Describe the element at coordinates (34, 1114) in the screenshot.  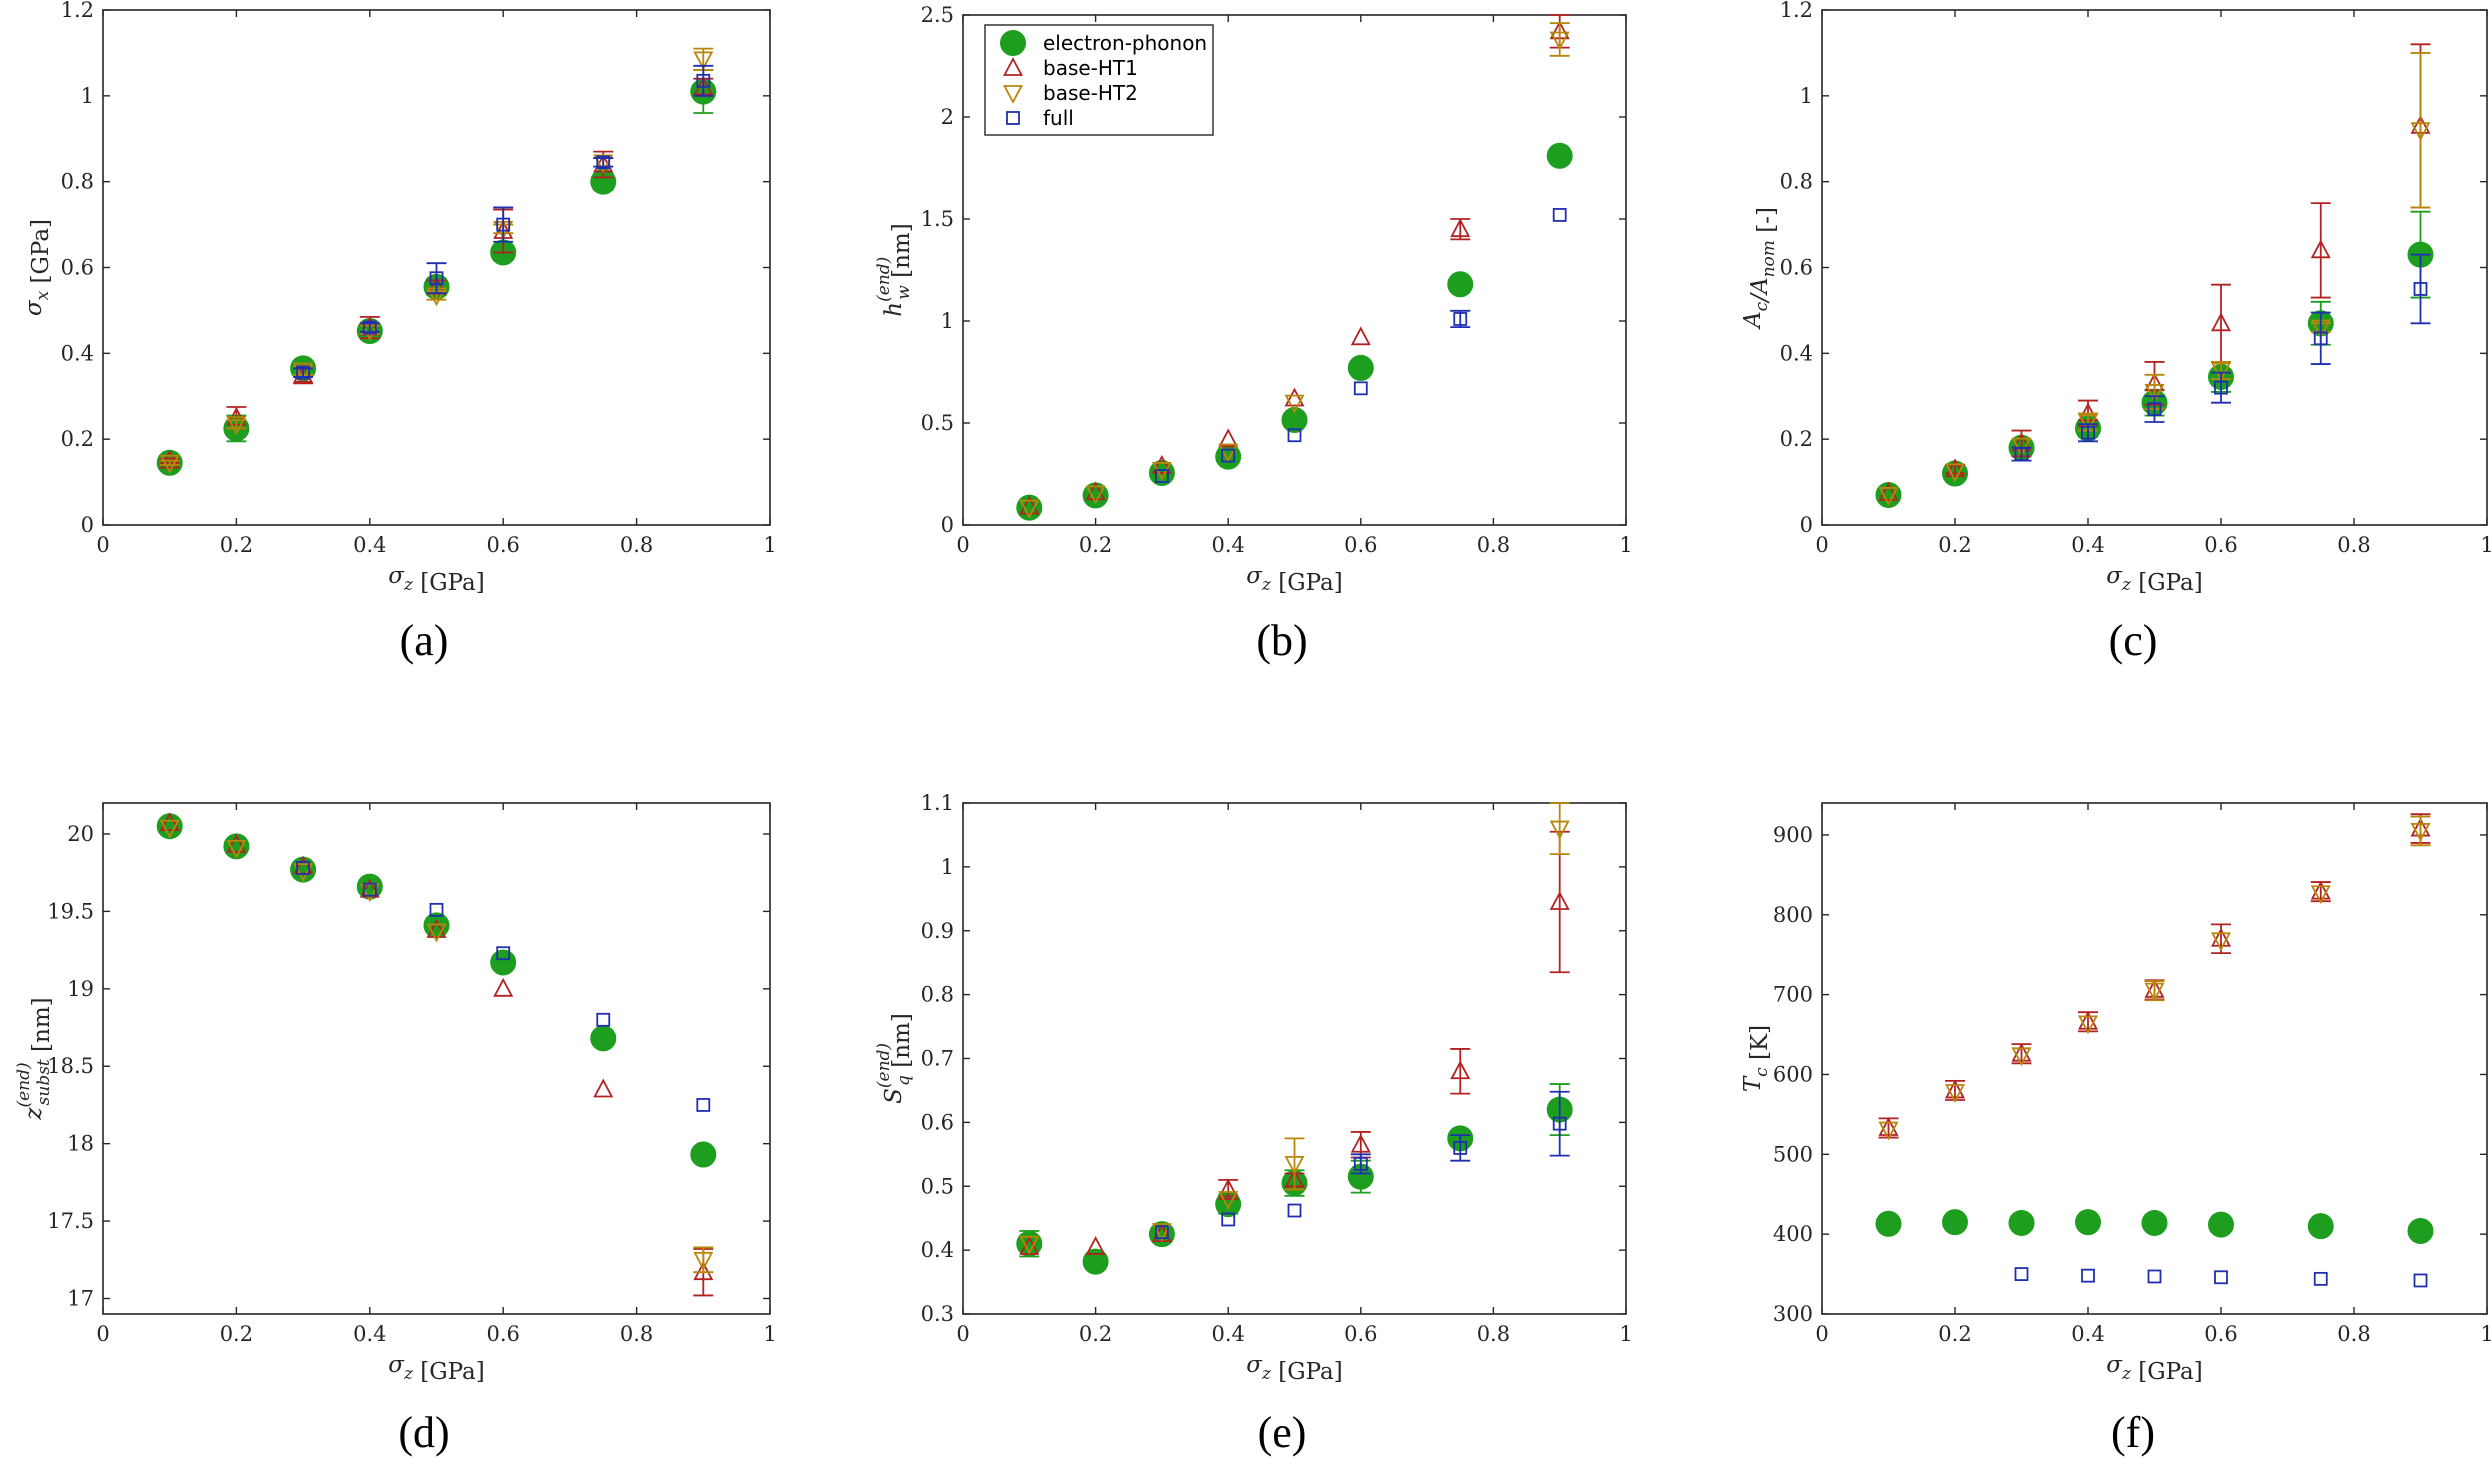
I see `y-axis-label-symbol: z` at that location.